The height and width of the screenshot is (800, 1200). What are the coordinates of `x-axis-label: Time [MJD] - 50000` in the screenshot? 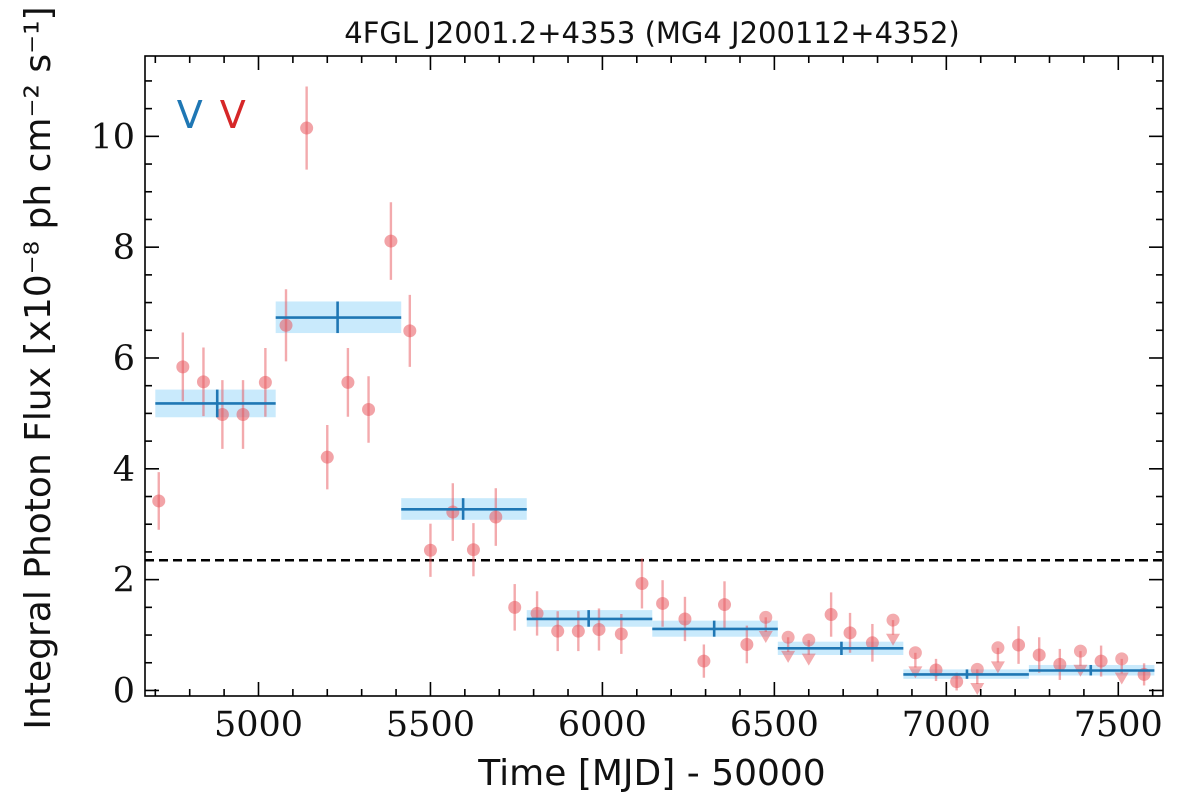 It's located at (651, 773).